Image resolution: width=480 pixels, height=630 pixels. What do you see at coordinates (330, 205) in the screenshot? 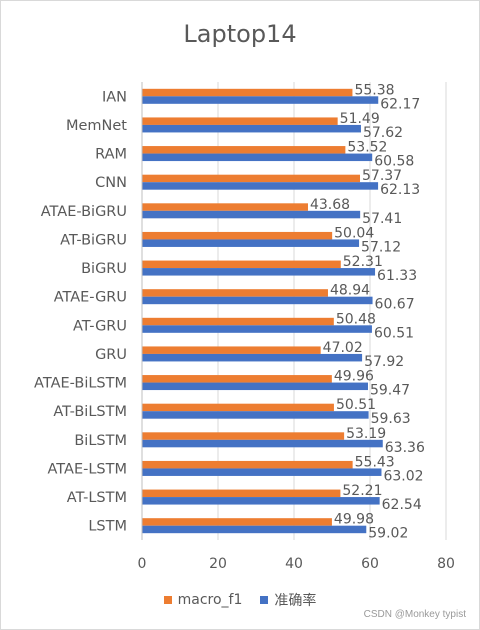
I see `data-label: 43.68` at bounding box center [330, 205].